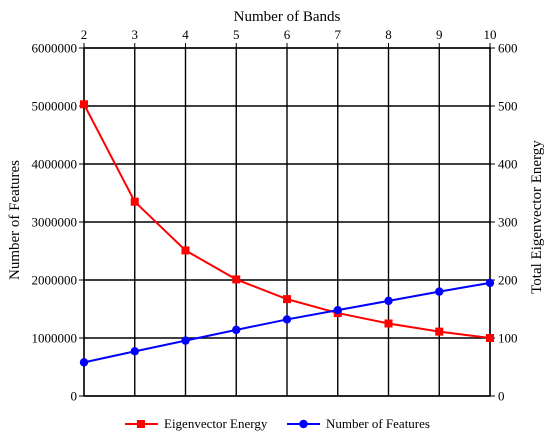 The width and height of the screenshot is (550, 442). I want to click on x-tick-label: 3, so click(135, 34).